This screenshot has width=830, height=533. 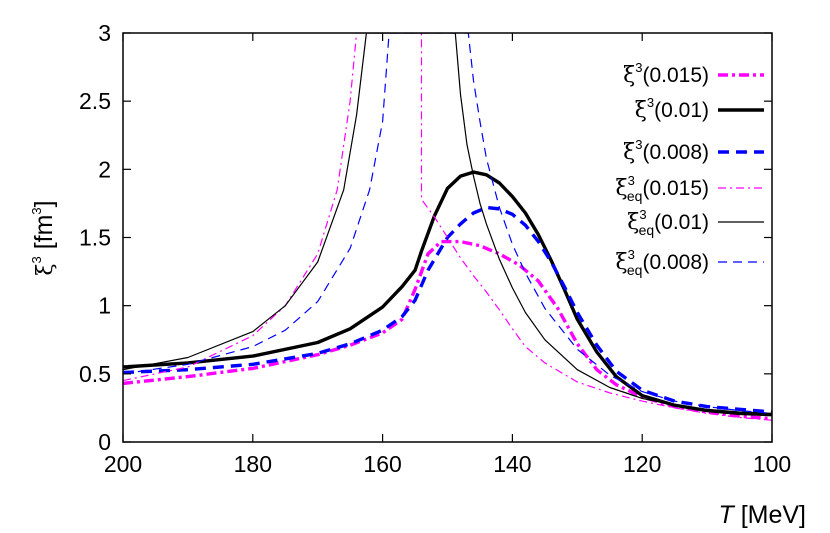 I want to click on y-axis-label-symbol: ξ, so click(x=45, y=269).